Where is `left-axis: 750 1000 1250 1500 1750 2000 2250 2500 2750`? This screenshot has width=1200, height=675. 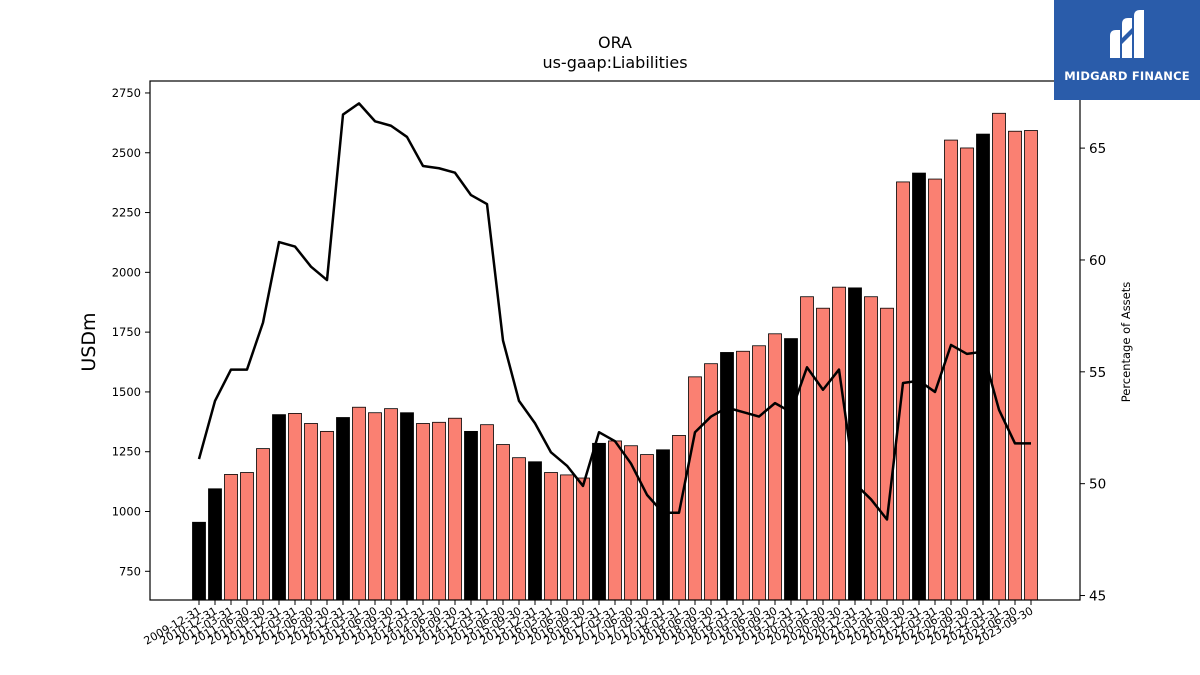
left-axis: 750 1000 1250 1500 1750 2000 2250 2500 2750 is located at coordinates (131, 332).